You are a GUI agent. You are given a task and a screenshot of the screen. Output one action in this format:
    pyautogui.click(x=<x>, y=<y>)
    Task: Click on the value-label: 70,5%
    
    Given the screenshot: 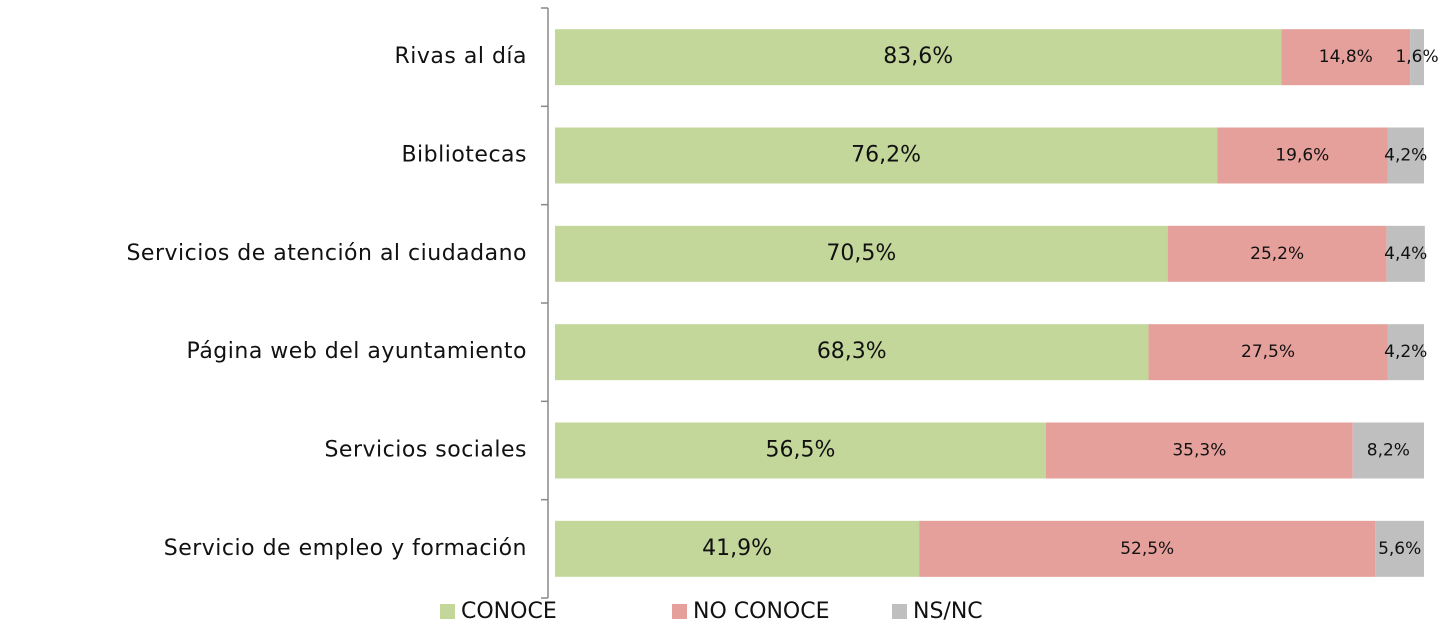 What is the action you would take?
    pyautogui.click(x=861, y=253)
    